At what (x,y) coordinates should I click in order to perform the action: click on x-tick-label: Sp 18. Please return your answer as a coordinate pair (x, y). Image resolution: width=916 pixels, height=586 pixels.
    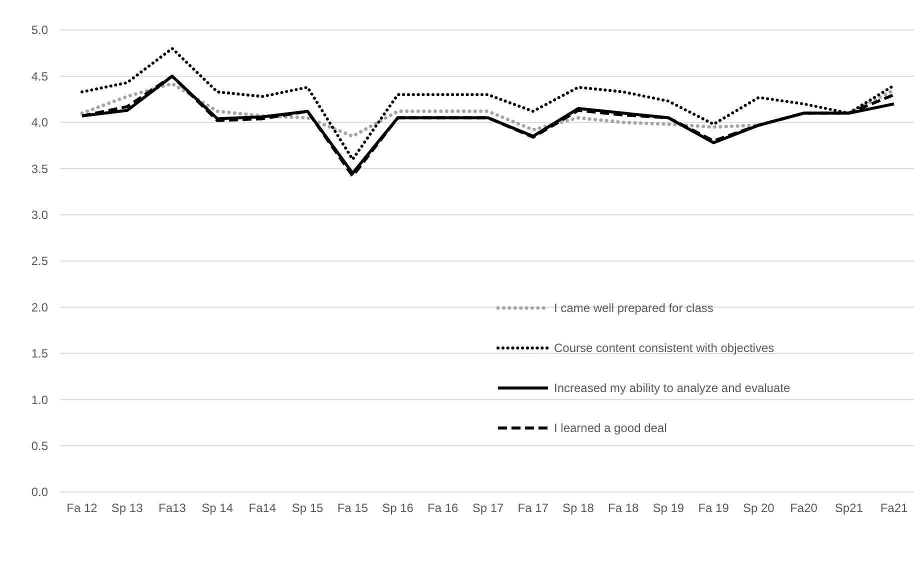
    Looking at the image, I should click on (578, 508).